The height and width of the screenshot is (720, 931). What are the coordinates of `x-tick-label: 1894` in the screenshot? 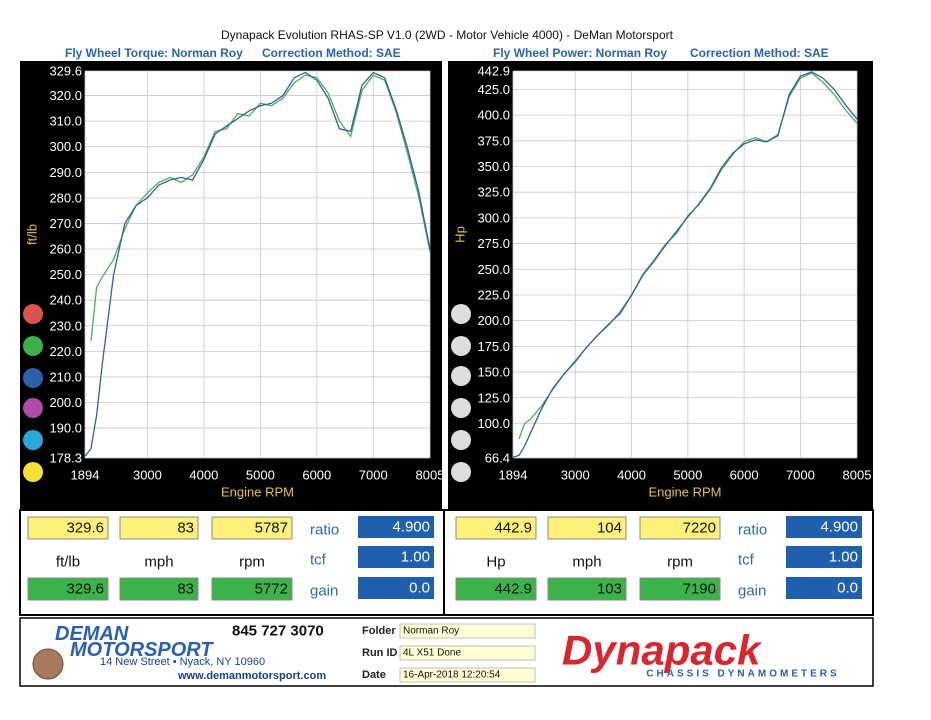 It's located at (513, 475).